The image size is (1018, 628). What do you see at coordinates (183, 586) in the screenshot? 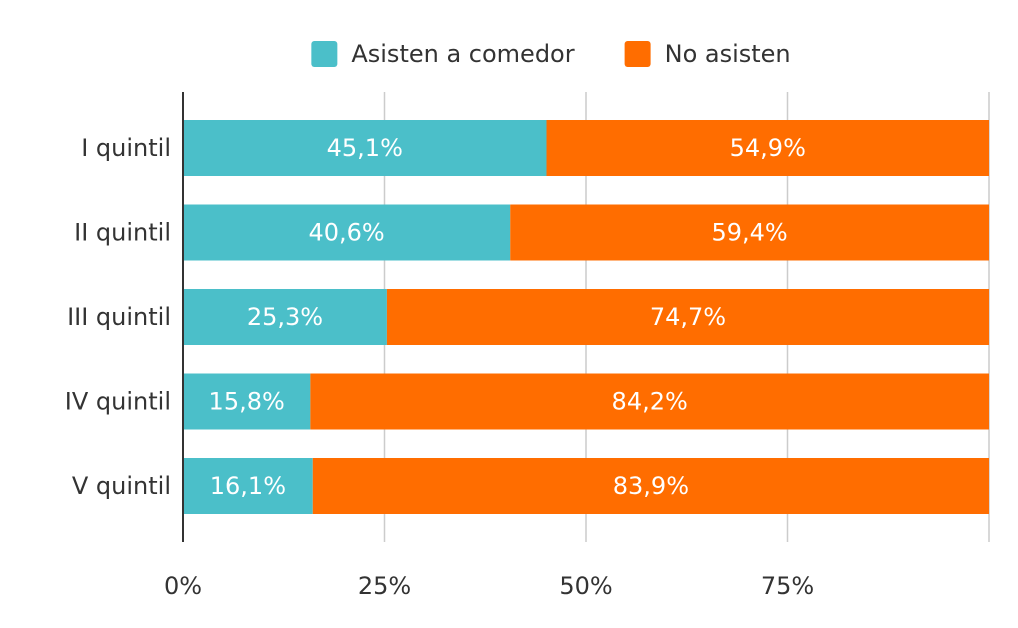
I see `x-tick-label: 0%` at bounding box center [183, 586].